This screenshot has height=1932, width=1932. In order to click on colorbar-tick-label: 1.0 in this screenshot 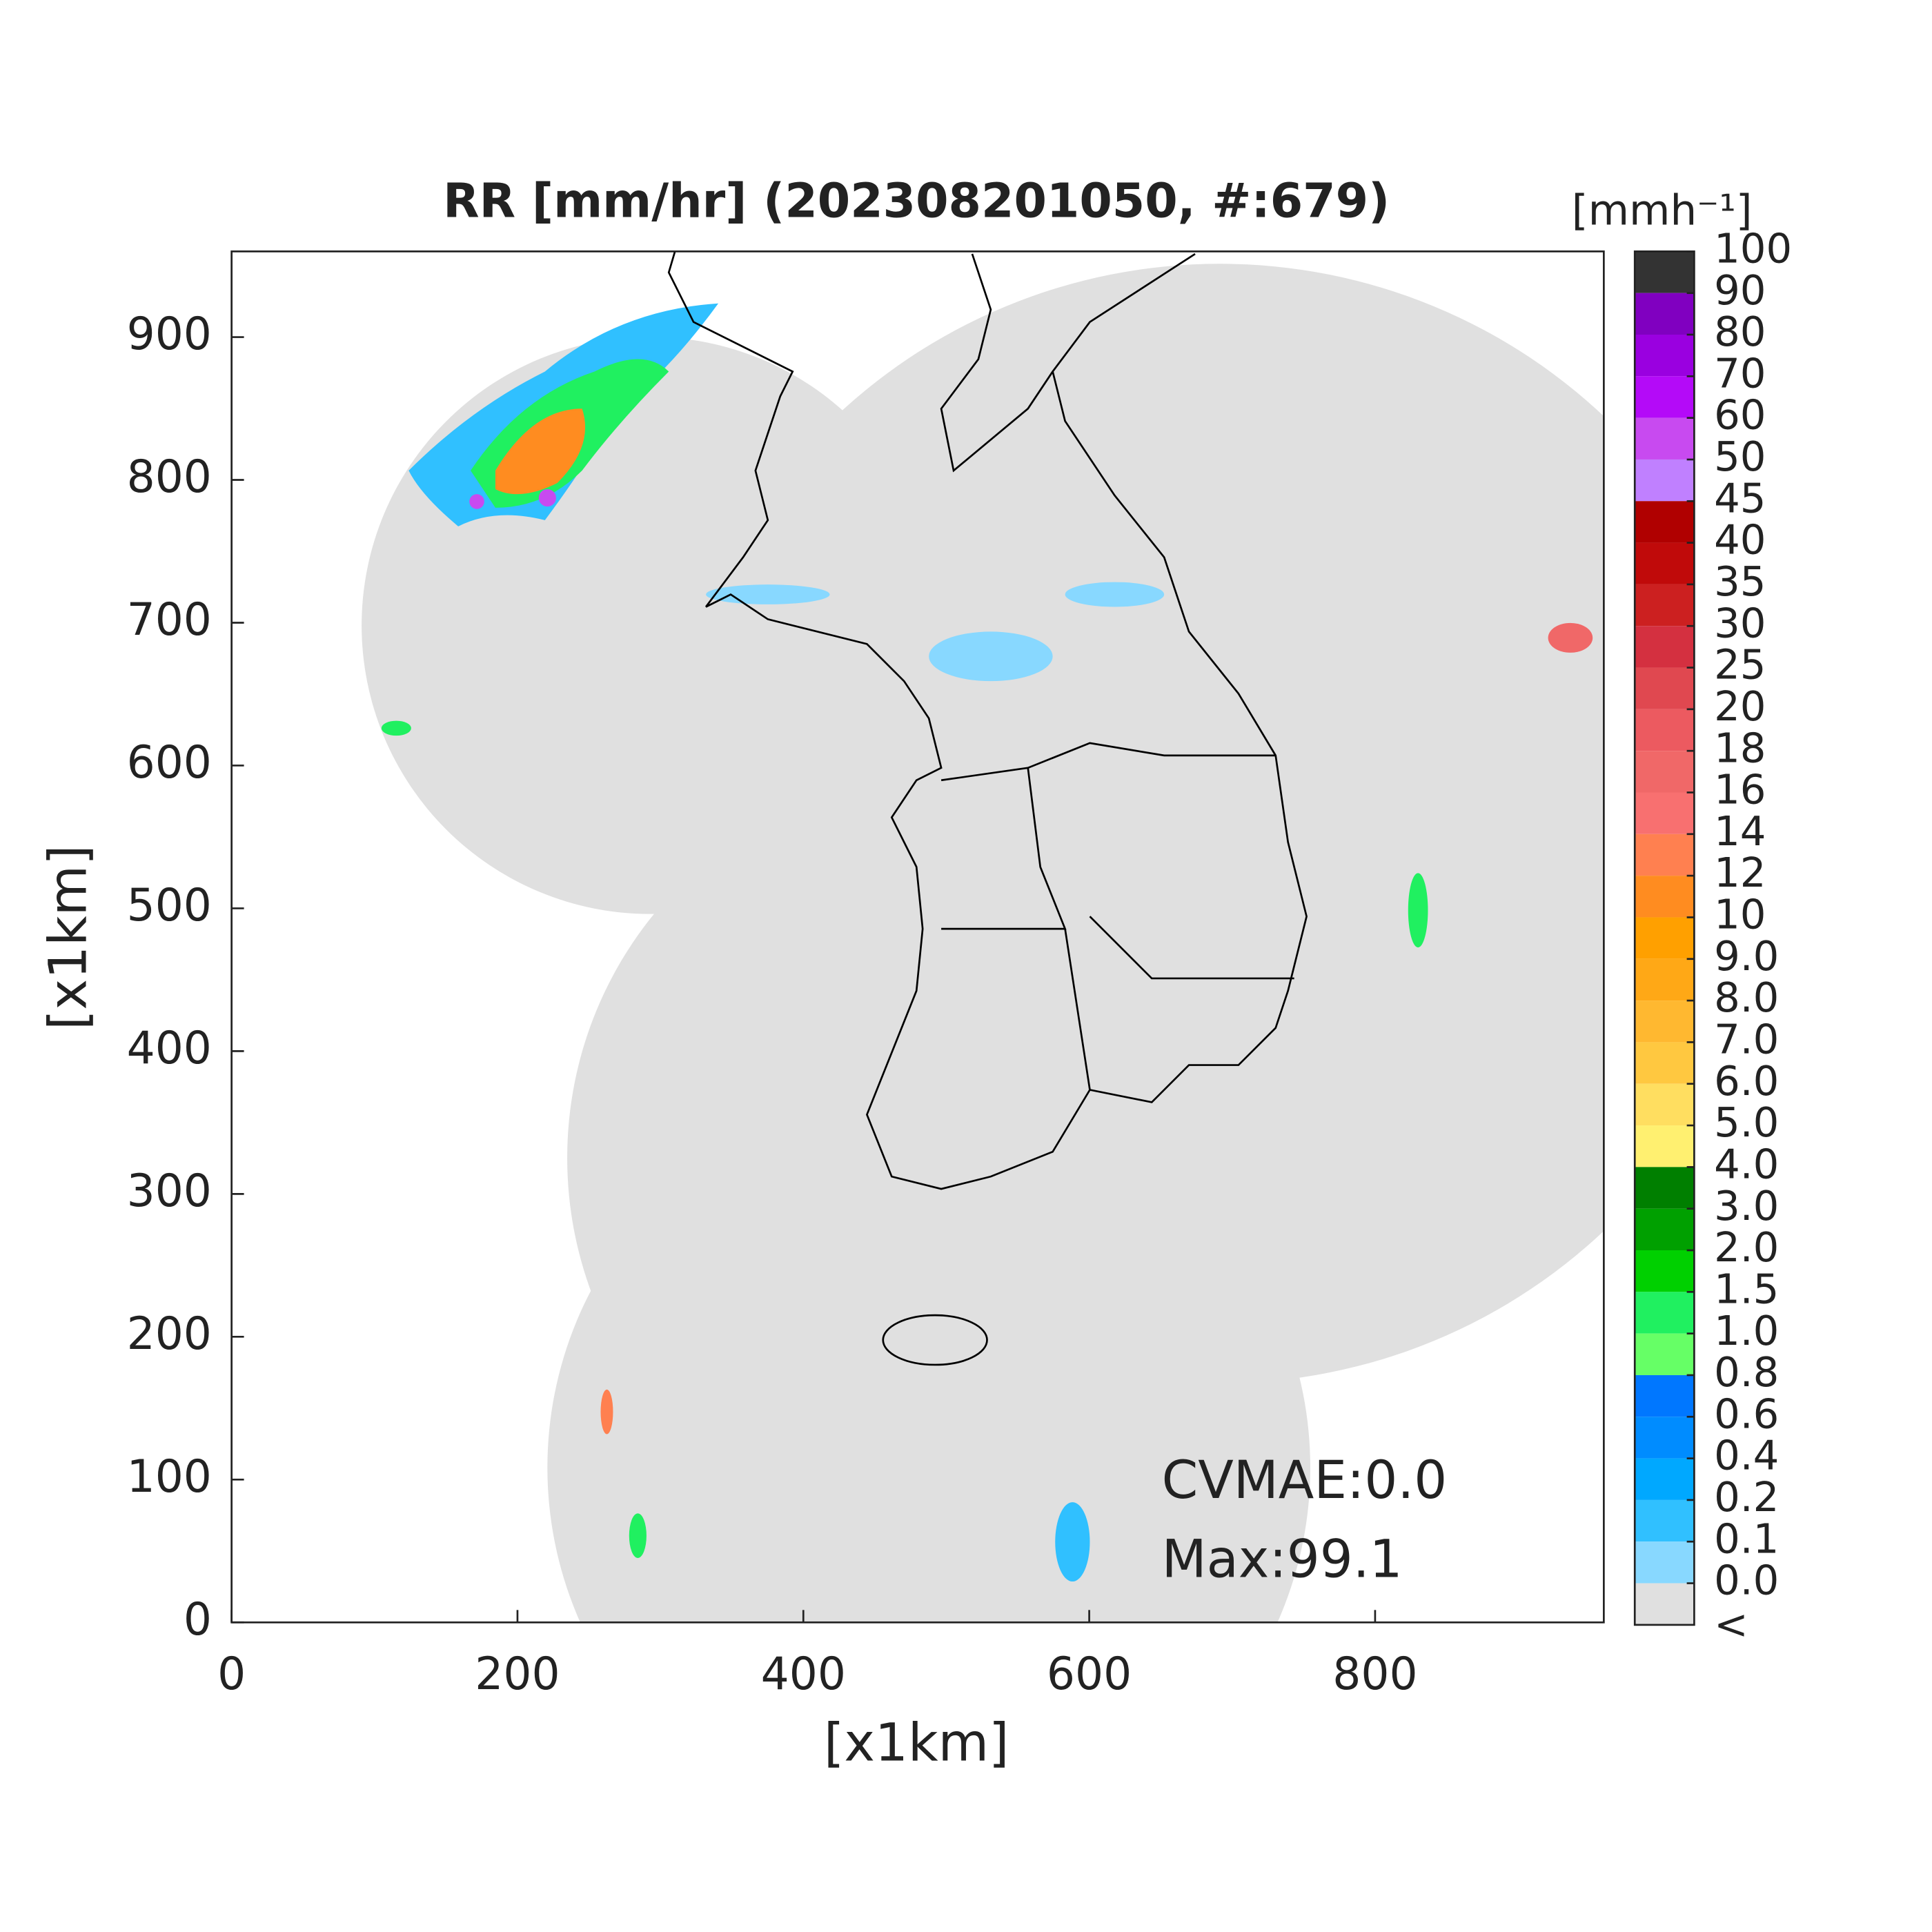, I will do `click(1746, 1330)`.